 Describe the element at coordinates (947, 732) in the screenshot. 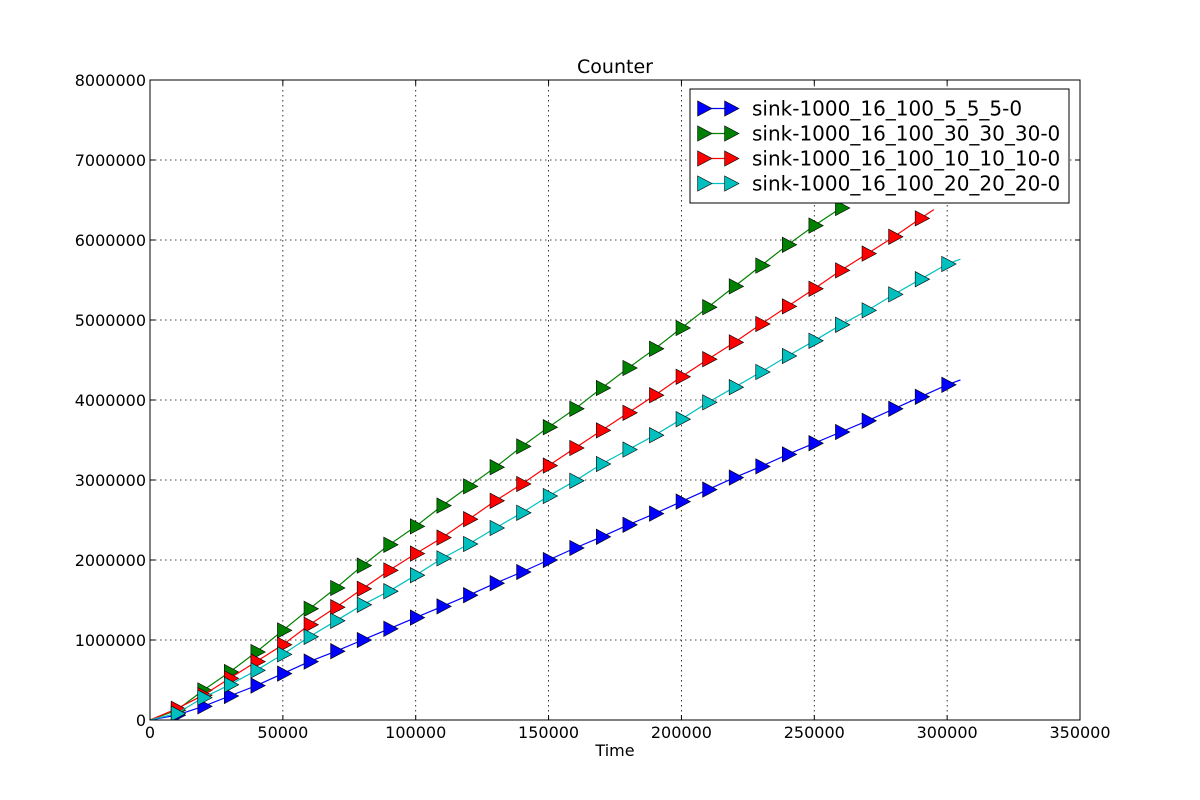

I see `x-tick-label: 300000` at that location.